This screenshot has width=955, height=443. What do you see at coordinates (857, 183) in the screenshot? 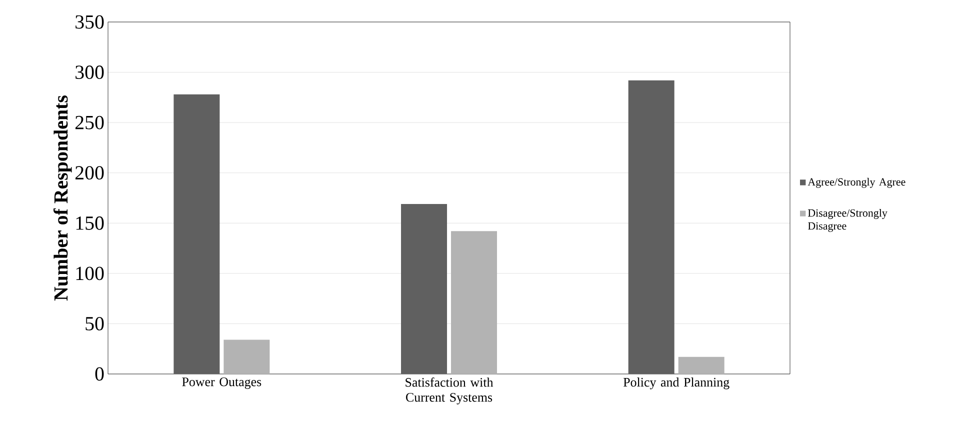
I see `legend-label: Agree/Strongly Agree` at bounding box center [857, 183].